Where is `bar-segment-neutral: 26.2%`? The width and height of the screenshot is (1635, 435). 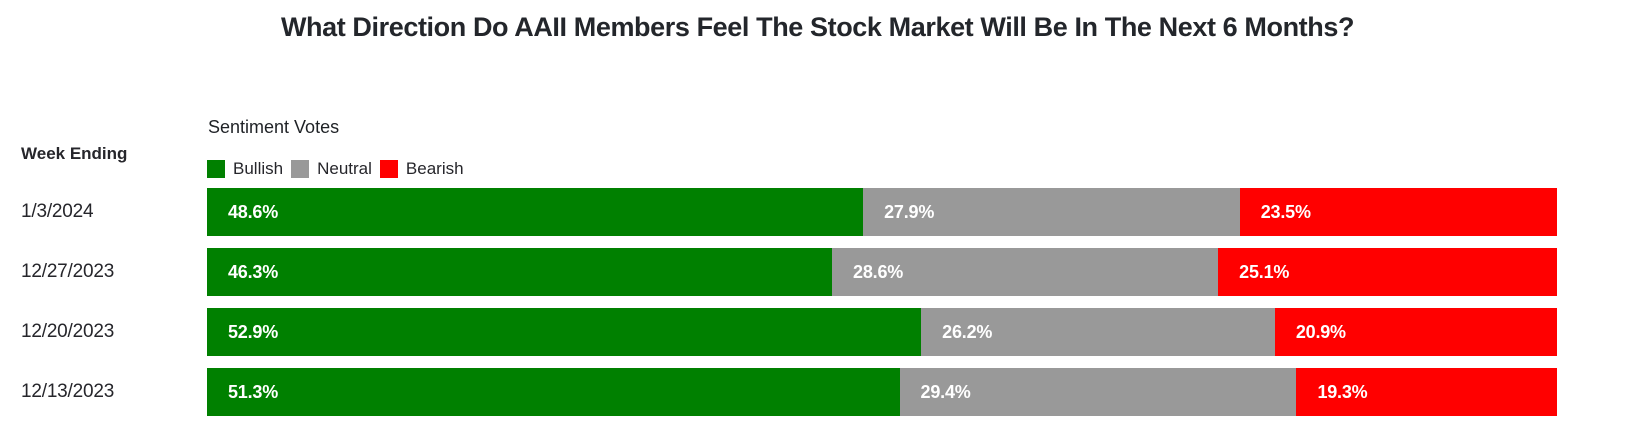 bar-segment-neutral: 26.2% is located at coordinates (1098, 332).